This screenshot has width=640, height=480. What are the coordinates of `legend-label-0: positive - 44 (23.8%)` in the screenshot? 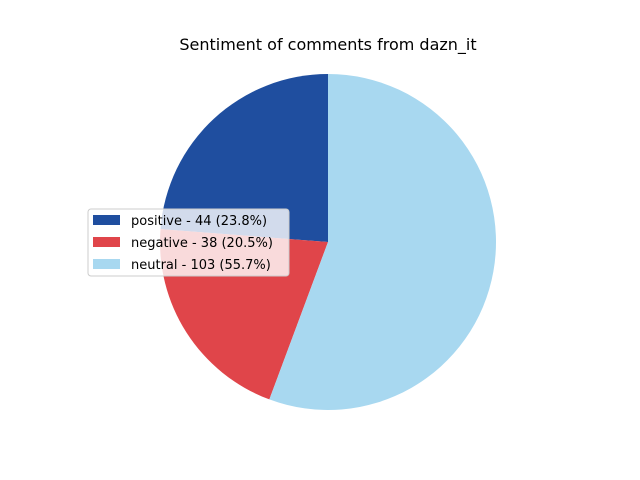 It's located at (199, 221).